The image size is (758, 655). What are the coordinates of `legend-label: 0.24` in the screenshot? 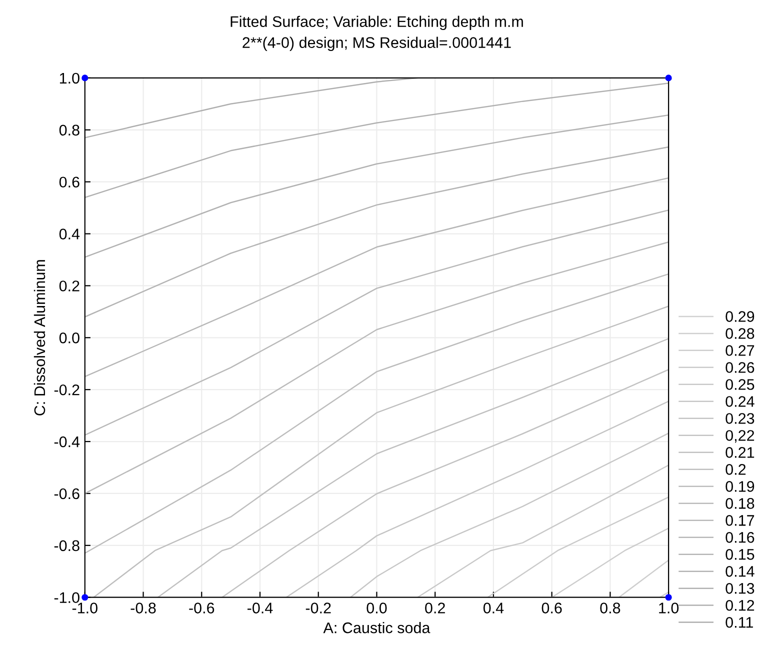 It's located at (740, 401).